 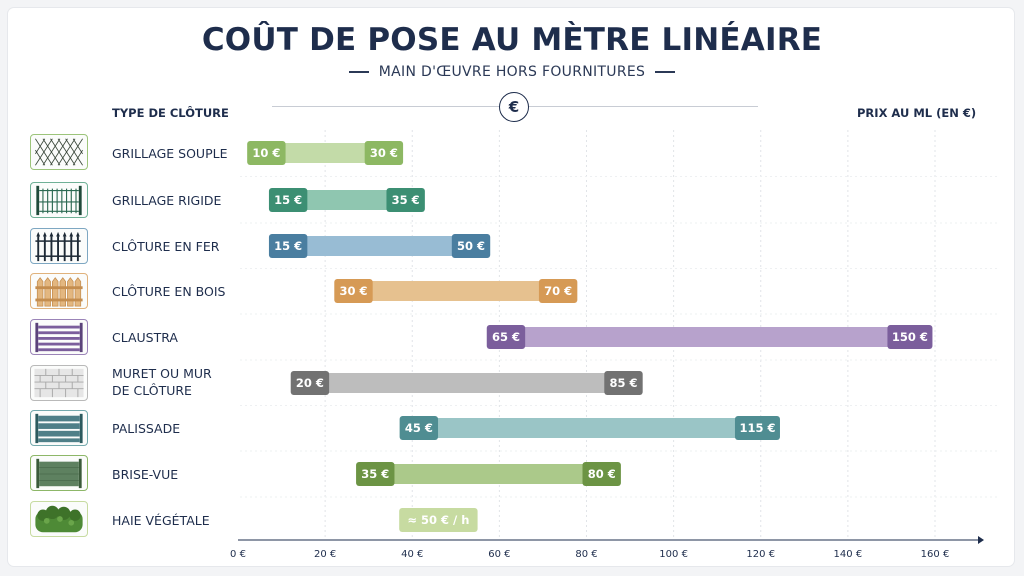 What do you see at coordinates (59, 246) in the screenshot?
I see `iron-fence-icon` at bounding box center [59, 246].